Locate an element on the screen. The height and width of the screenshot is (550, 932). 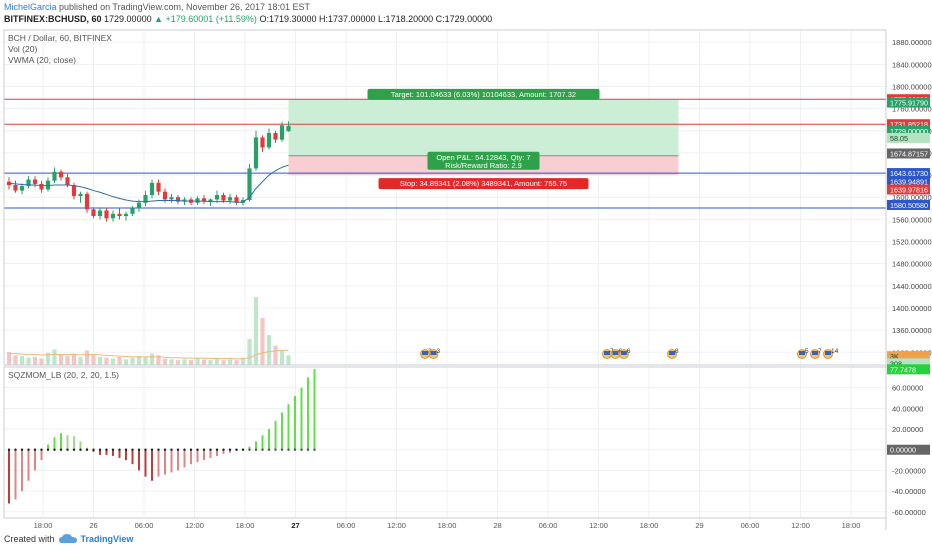
time-axis-label: 26 is located at coordinates (93, 525).